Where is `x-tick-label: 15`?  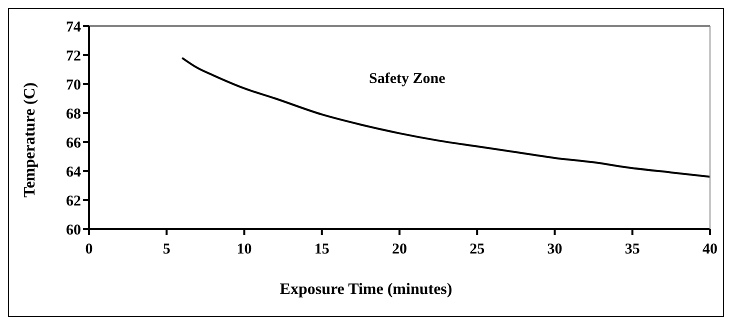 x-tick-label: 15 is located at coordinates (322, 250).